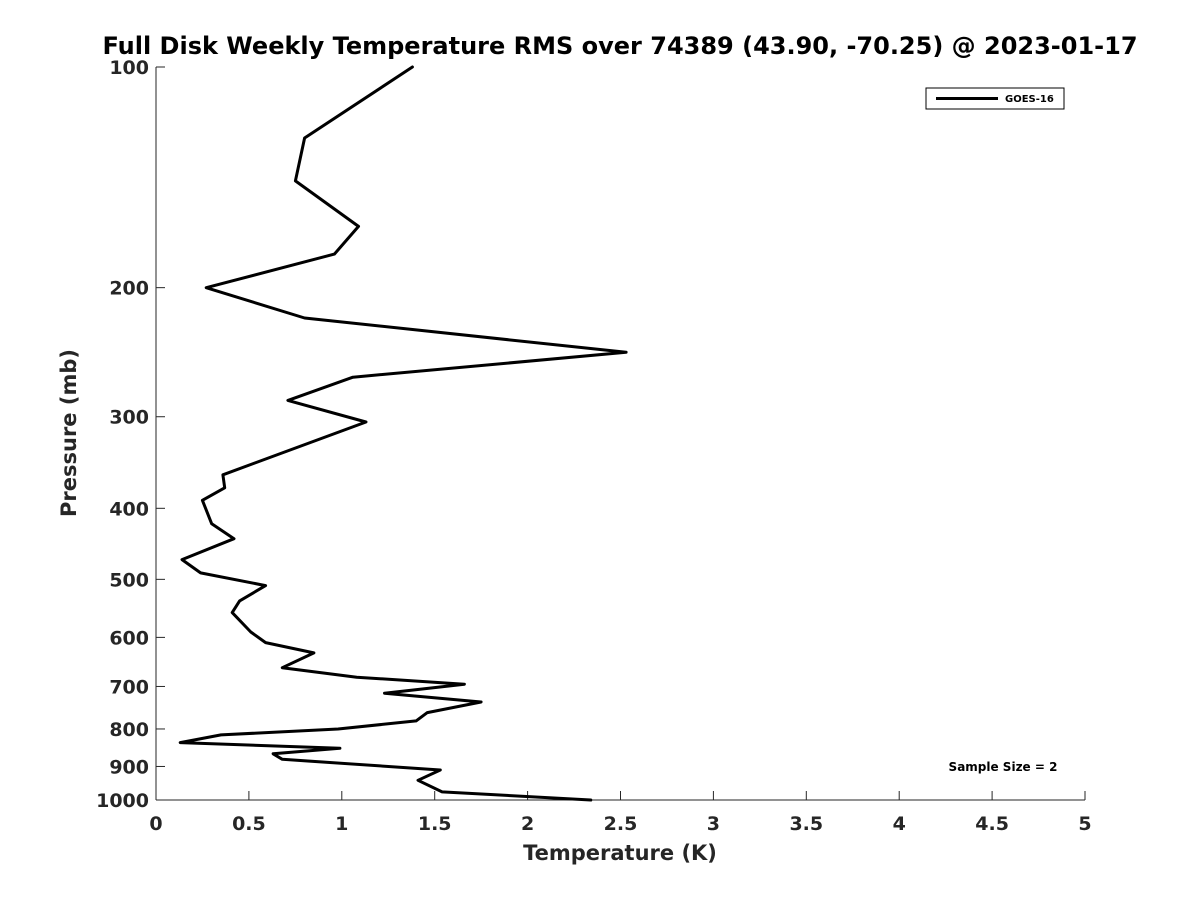 The width and height of the screenshot is (1200, 900). Describe the element at coordinates (621, 824) in the screenshot. I see `x-tick-label: 2.5` at that location.